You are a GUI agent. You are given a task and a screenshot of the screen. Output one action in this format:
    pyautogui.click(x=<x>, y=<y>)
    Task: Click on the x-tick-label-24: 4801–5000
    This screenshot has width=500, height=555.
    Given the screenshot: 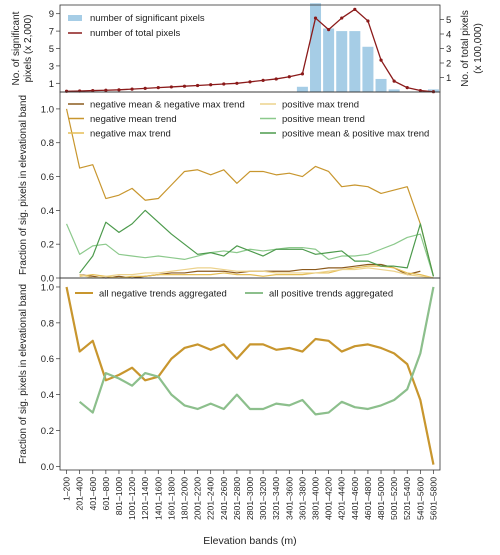 What is the action you would take?
    pyautogui.click(x=381, y=498)
    